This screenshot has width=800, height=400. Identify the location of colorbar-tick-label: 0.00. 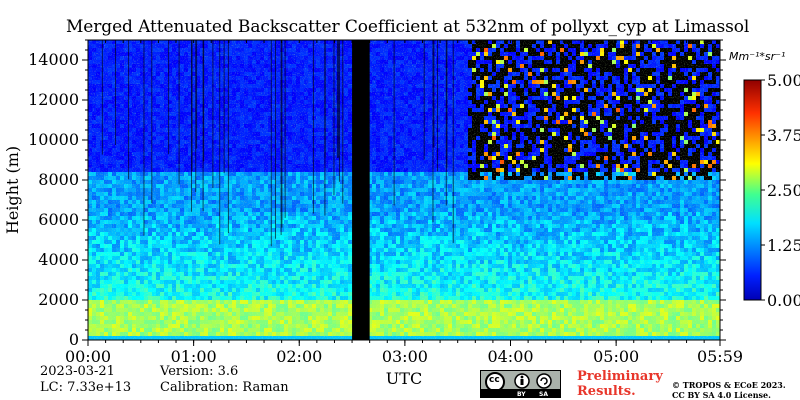
(783, 300).